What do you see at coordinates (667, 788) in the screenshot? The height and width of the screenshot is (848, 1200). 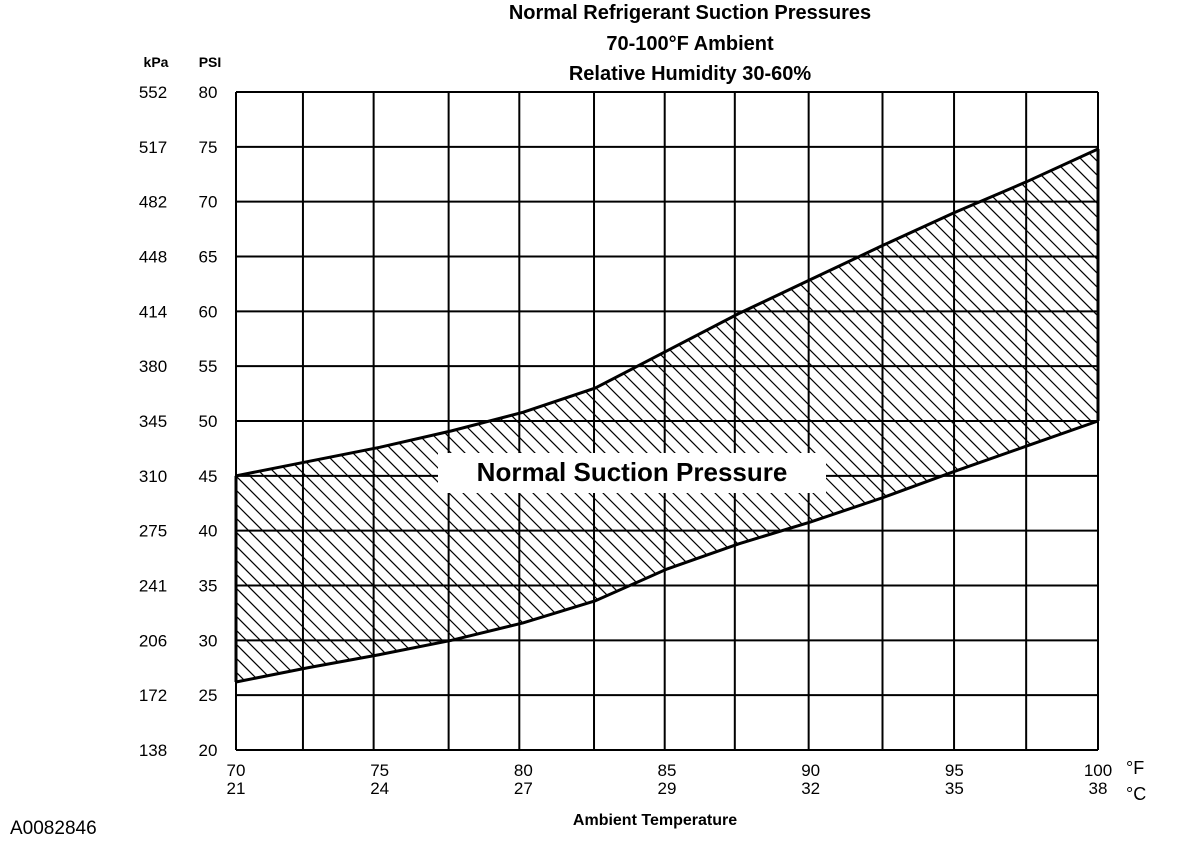 I see `x-tick-c-29: 29` at bounding box center [667, 788].